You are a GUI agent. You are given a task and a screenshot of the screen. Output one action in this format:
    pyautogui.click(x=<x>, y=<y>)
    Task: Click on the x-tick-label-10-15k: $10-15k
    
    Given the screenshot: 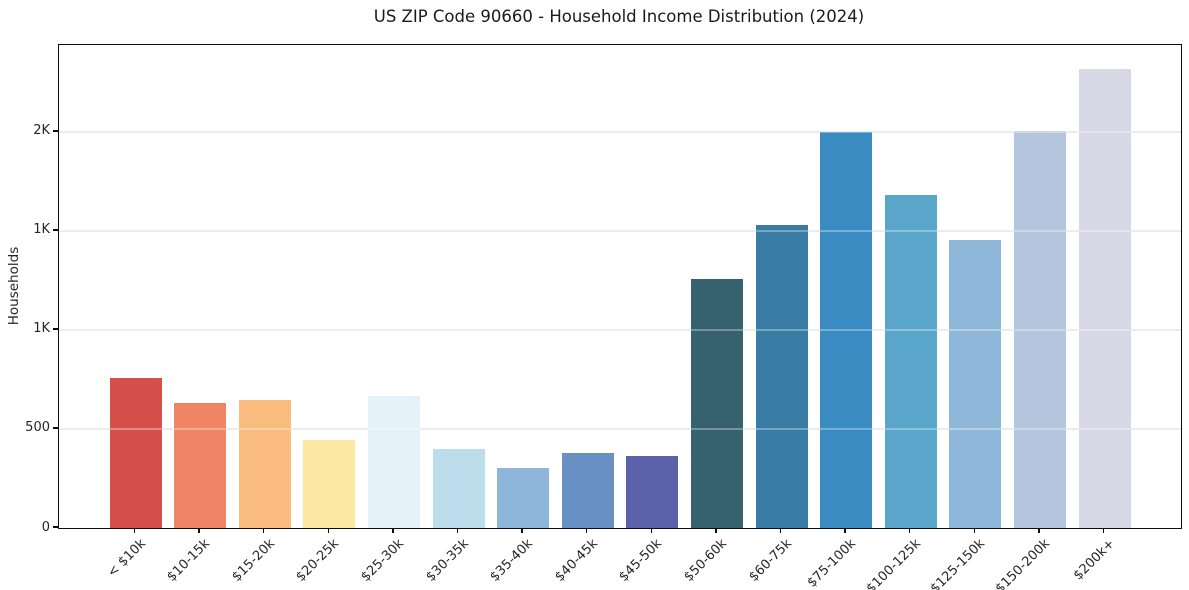 What is the action you would take?
    pyautogui.click(x=188, y=560)
    